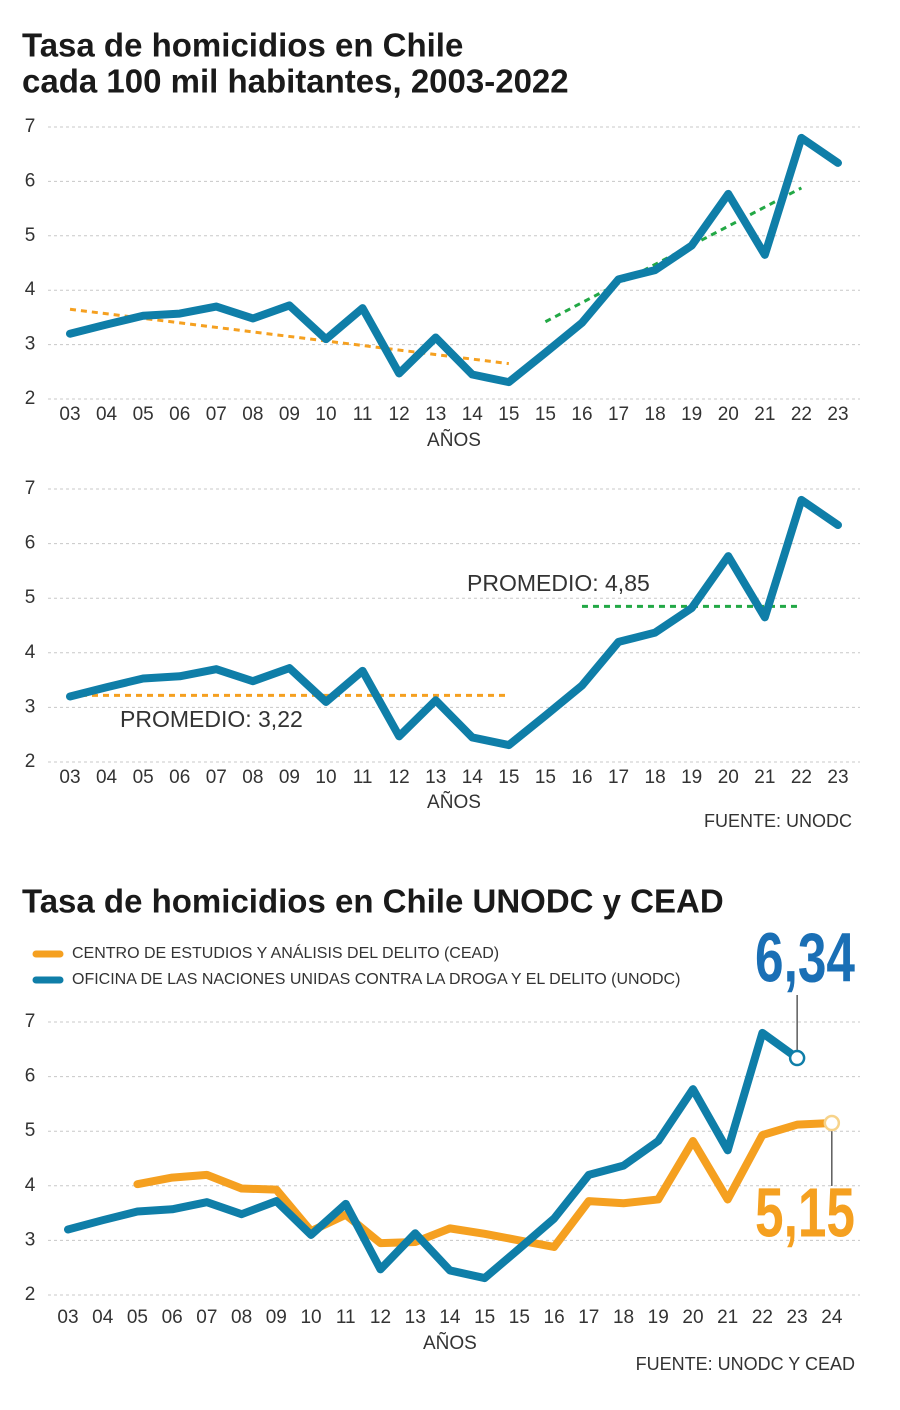 The image size is (900, 1410). Describe the element at coordinates (805, 1212) in the screenshot. I see `value-label: 5,15` at that location.